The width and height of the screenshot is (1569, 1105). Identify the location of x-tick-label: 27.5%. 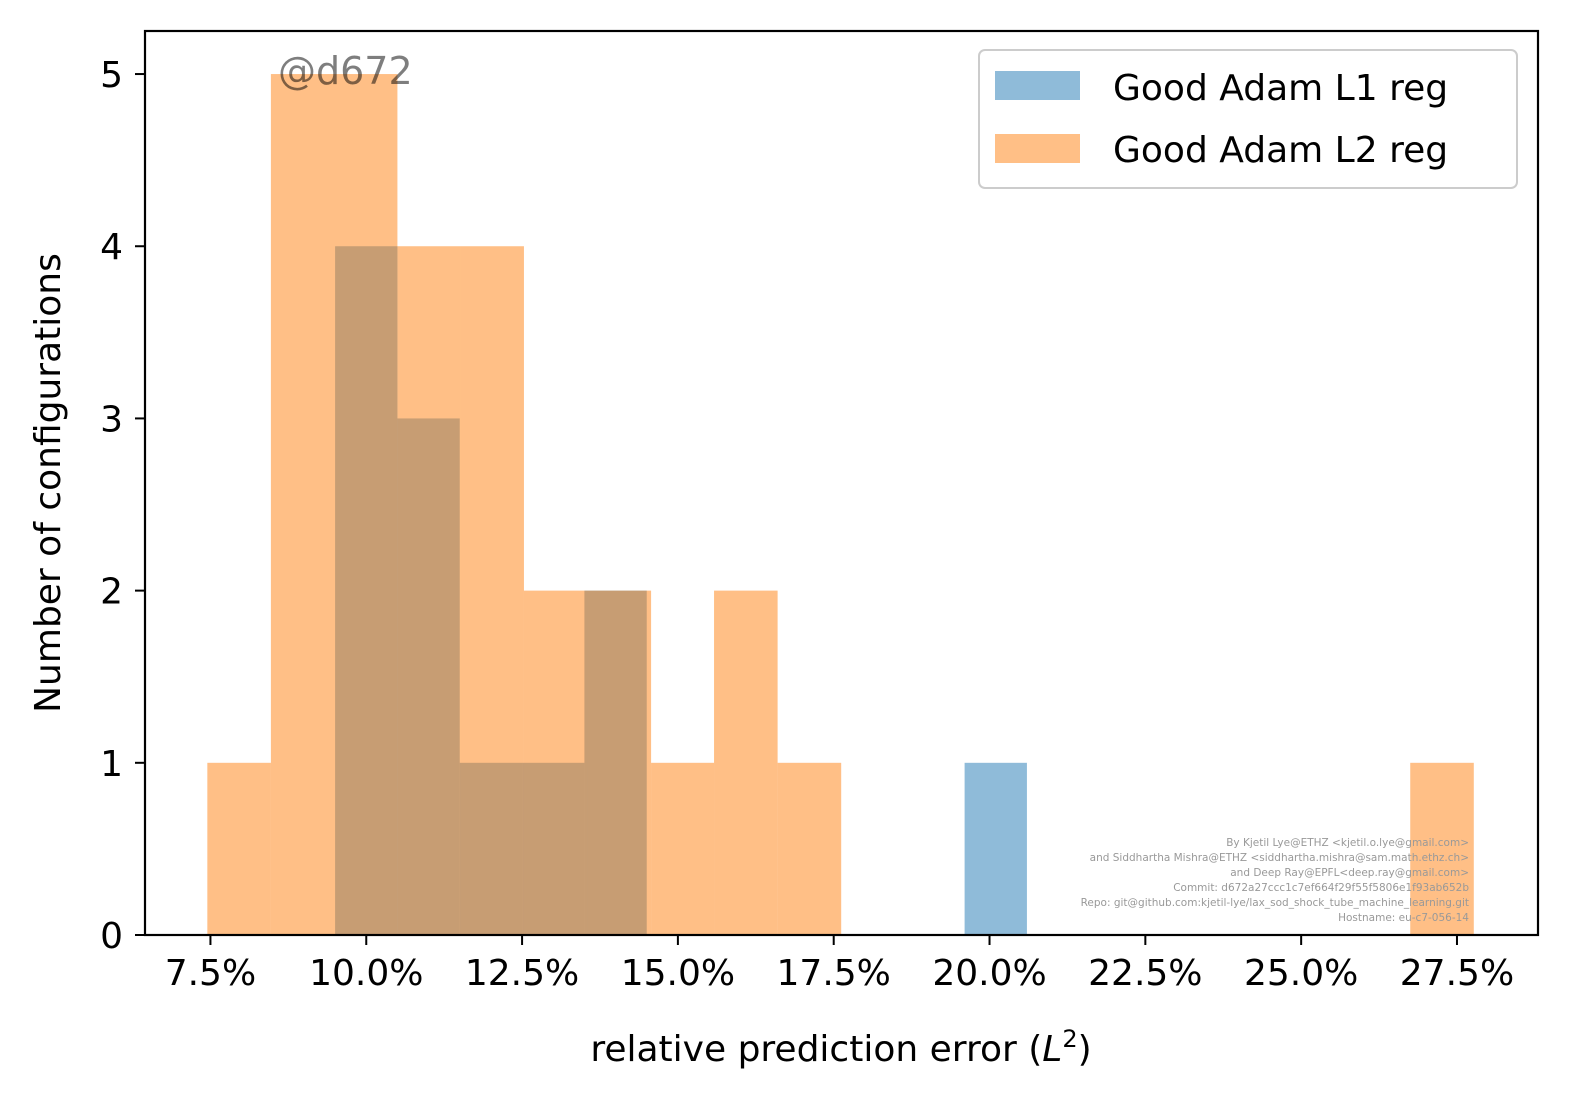
(1457, 973).